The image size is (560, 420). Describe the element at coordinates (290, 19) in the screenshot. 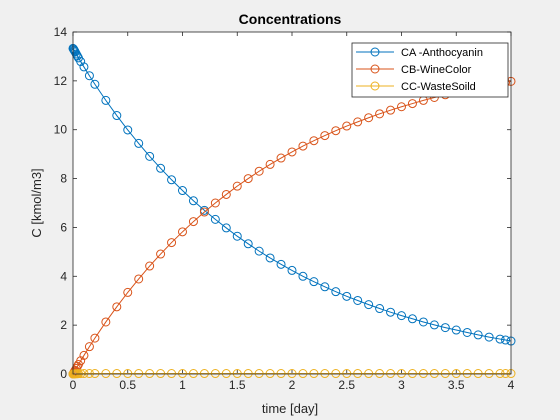

I see `chart-title: Concentrations` at that location.